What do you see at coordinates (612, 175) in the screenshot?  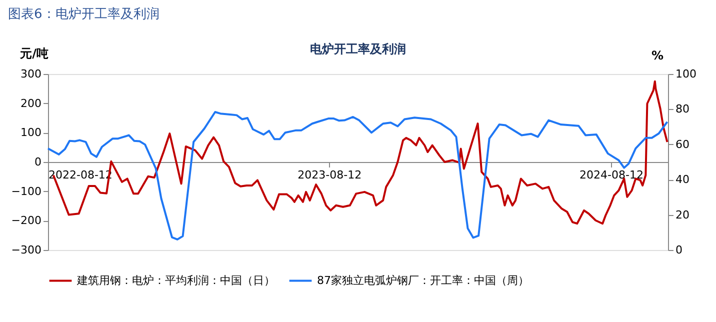 I see `x-tick-label: 2024-08-12` at bounding box center [612, 175].